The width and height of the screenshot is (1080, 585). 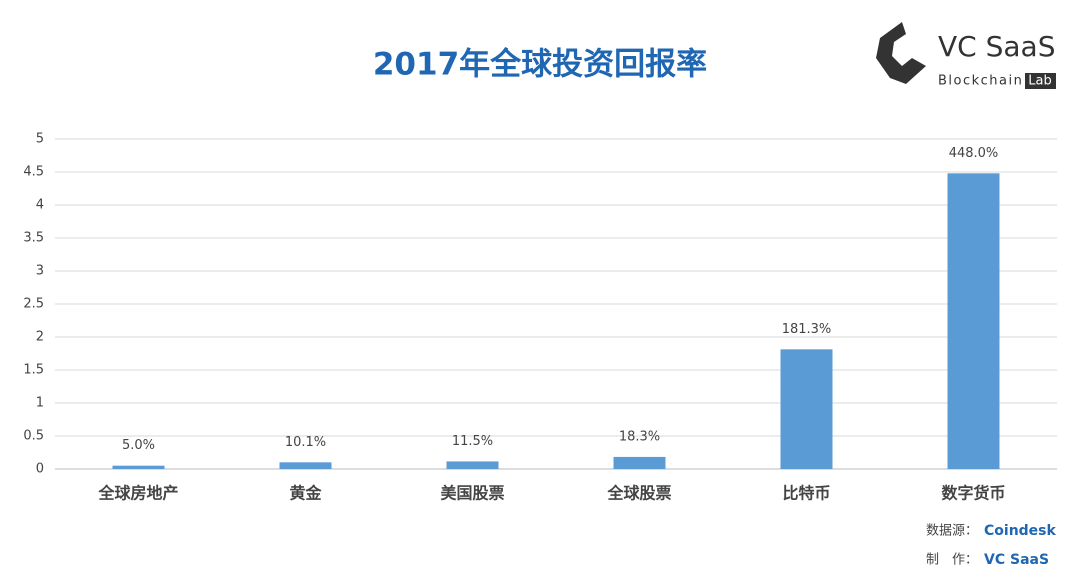 What do you see at coordinates (40, 205) in the screenshot?
I see `y-tick-label: 4` at bounding box center [40, 205].